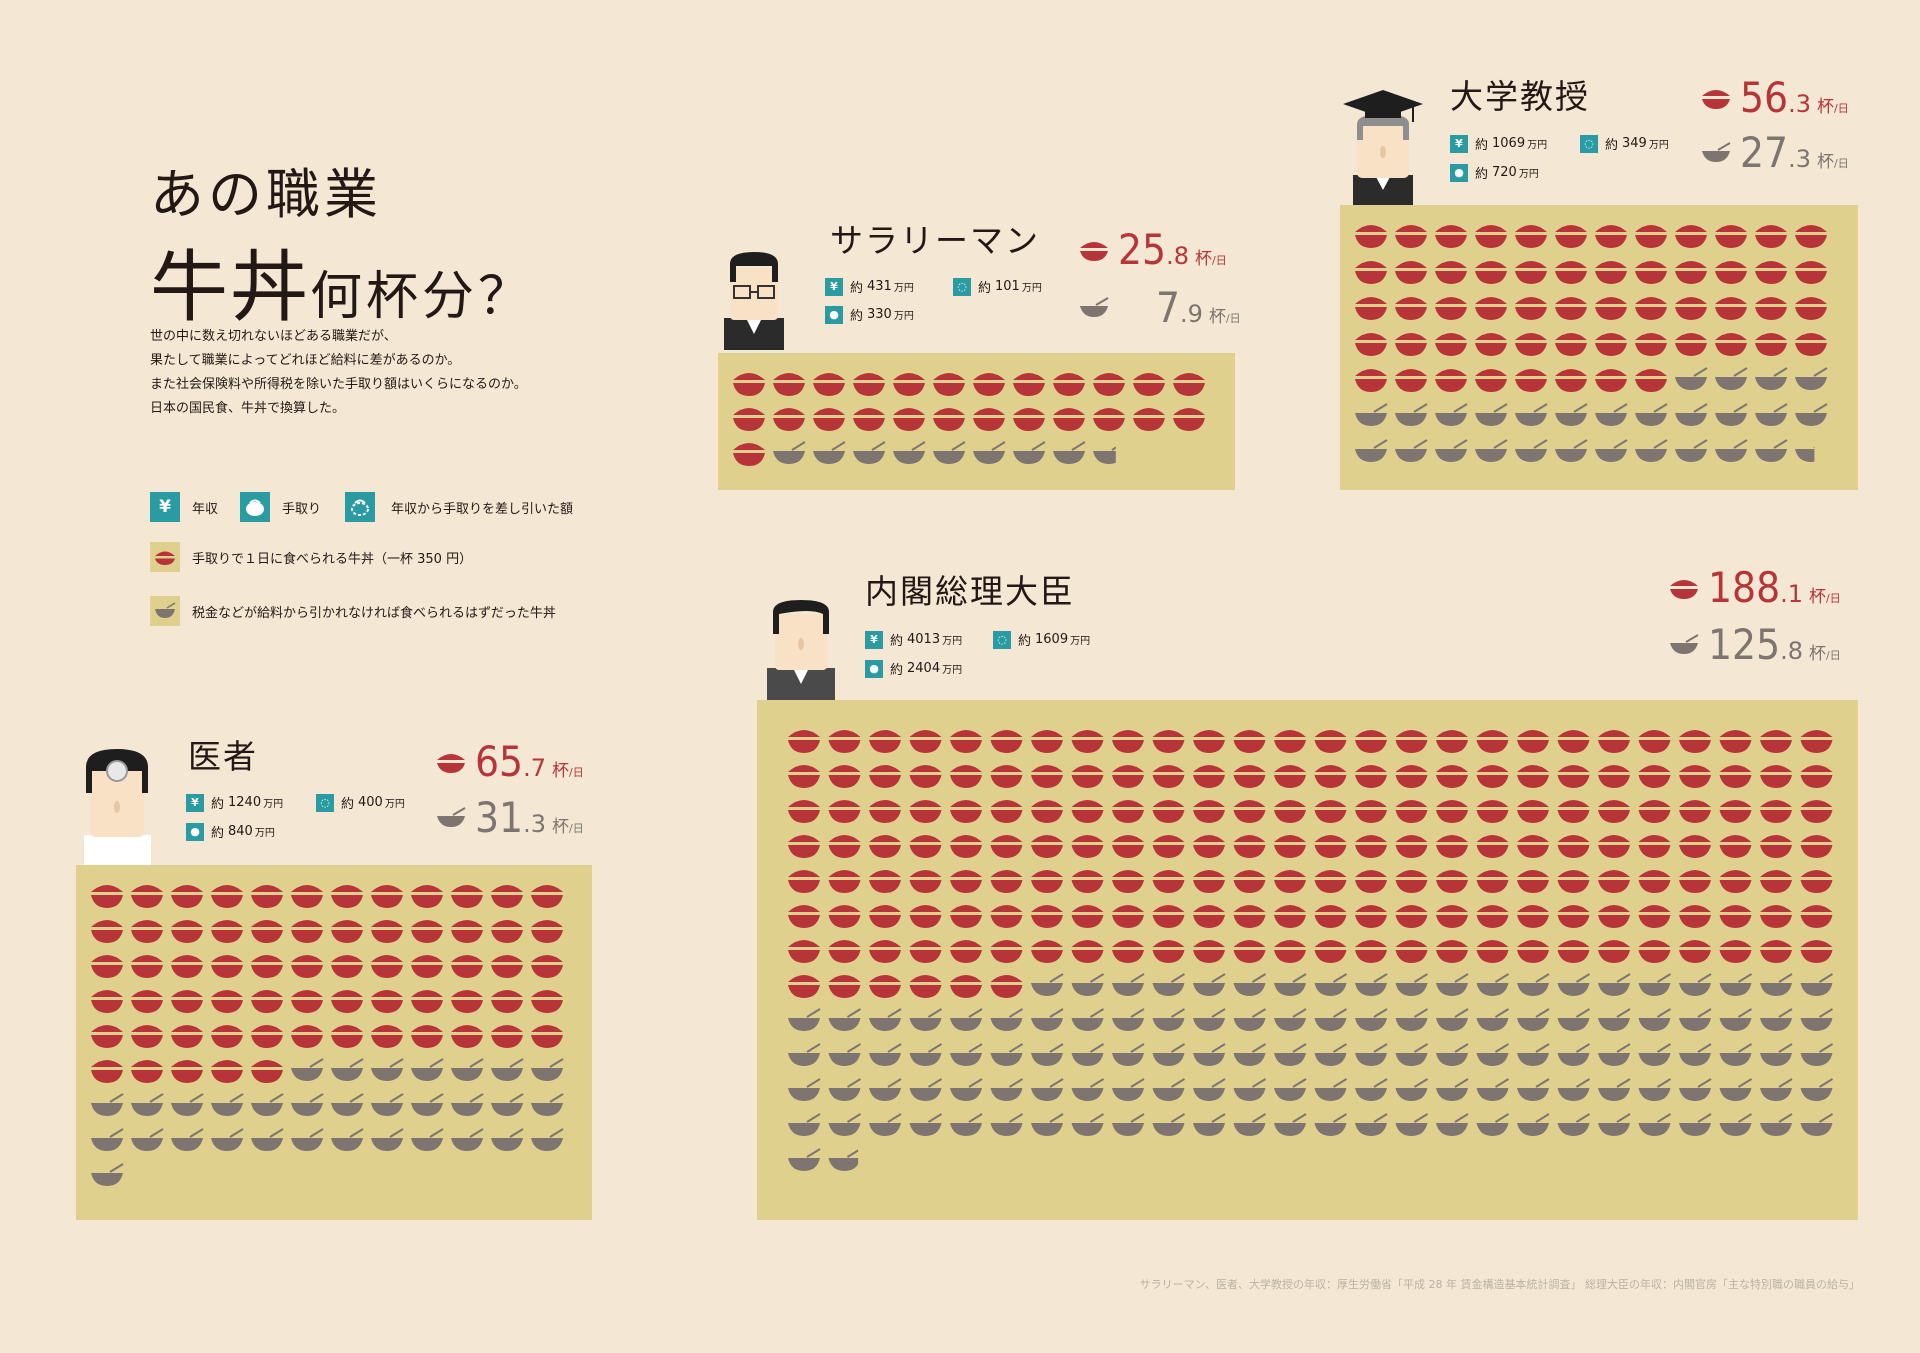 Image resolution: width=1920 pixels, height=1353 pixels. I want to click on per-day-label: /日, so click(576, 828).